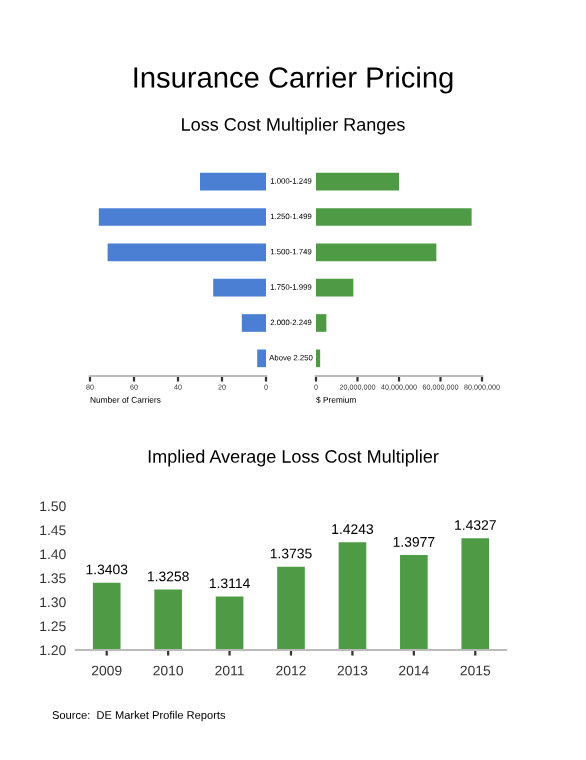  I want to click on chart-title: Insurance Carrier Pricing, so click(293, 80).